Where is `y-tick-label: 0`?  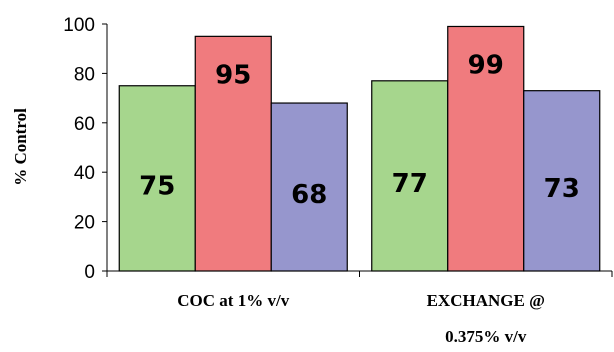 y-tick-label: 0 is located at coordinates (89, 272).